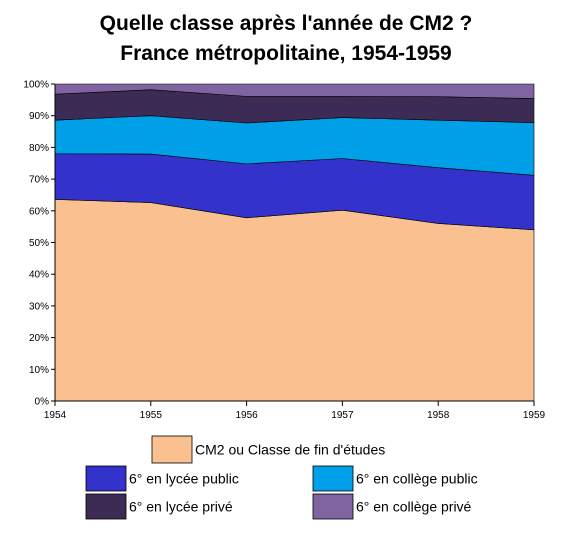 The image size is (580, 533). What do you see at coordinates (285, 53) in the screenshot?
I see `chart-title-line-2: France métropolitaine, 1954-1959` at bounding box center [285, 53].